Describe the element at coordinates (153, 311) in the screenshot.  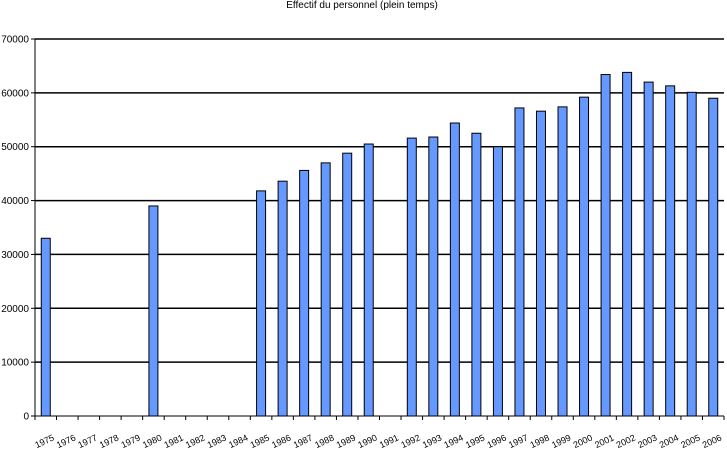
I see `bar-1980` at that location.